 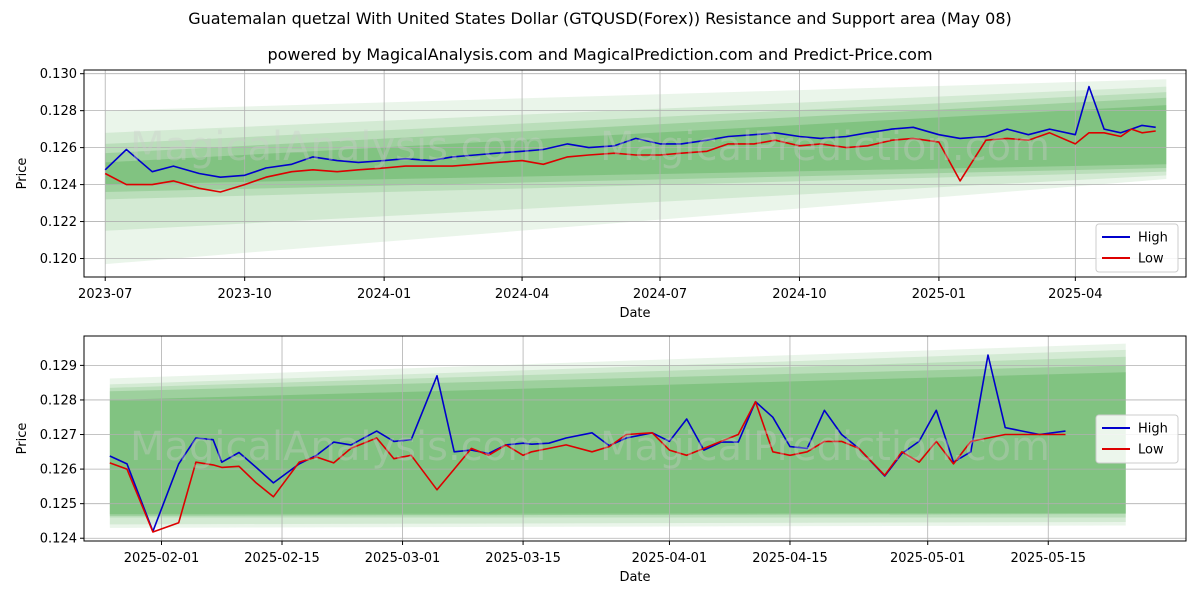 What do you see at coordinates (58, 222) in the screenshot?
I see `y-tick-label: 0.122` at bounding box center [58, 222].